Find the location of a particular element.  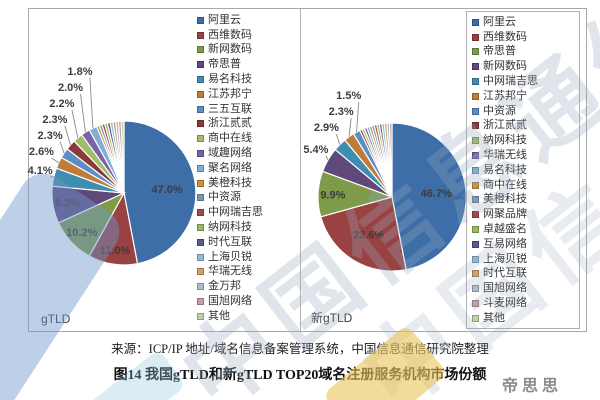

legend-label: 域趣网络 is located at coordinates (230, 153).